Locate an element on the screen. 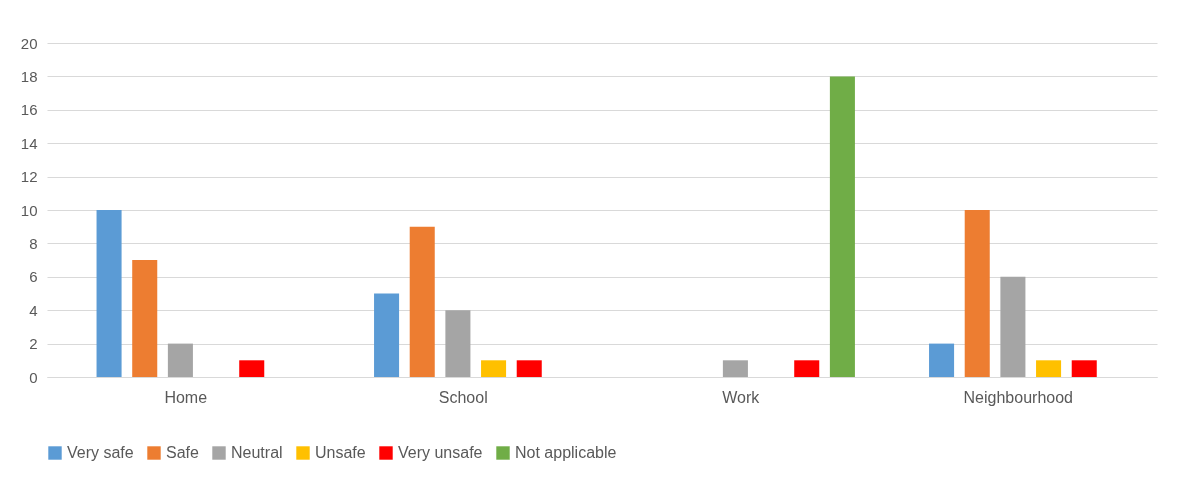 The image size is (1200, 491). legend-label: Not applicable is located at coordinates (566, 452).